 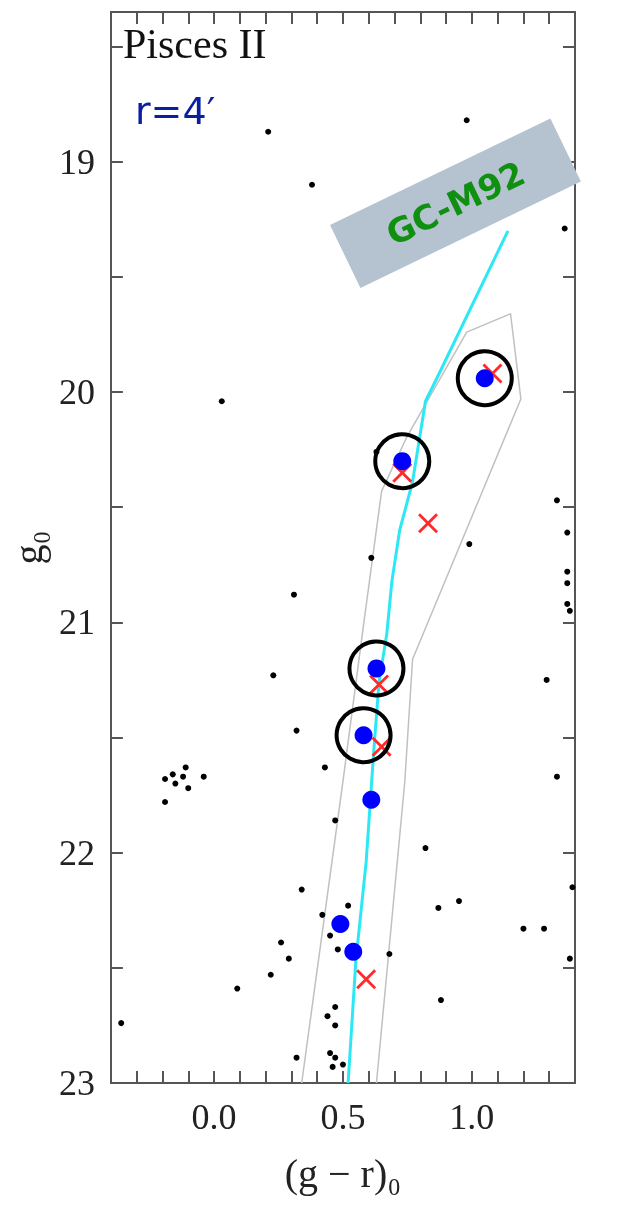 I want to click on chart-title: Pisces II, so click(x=195, y=44).